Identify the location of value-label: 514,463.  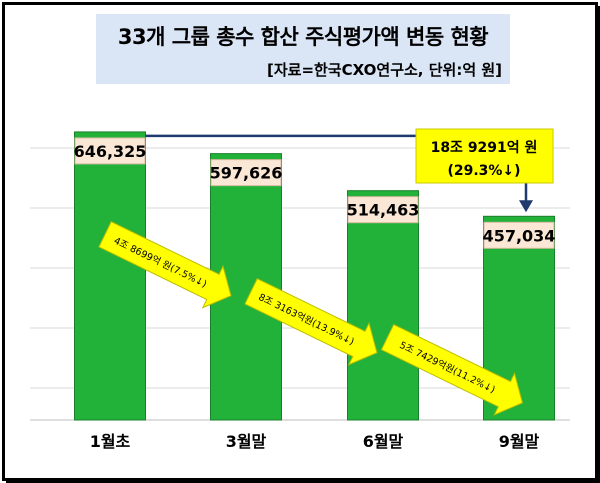
(383, 210).